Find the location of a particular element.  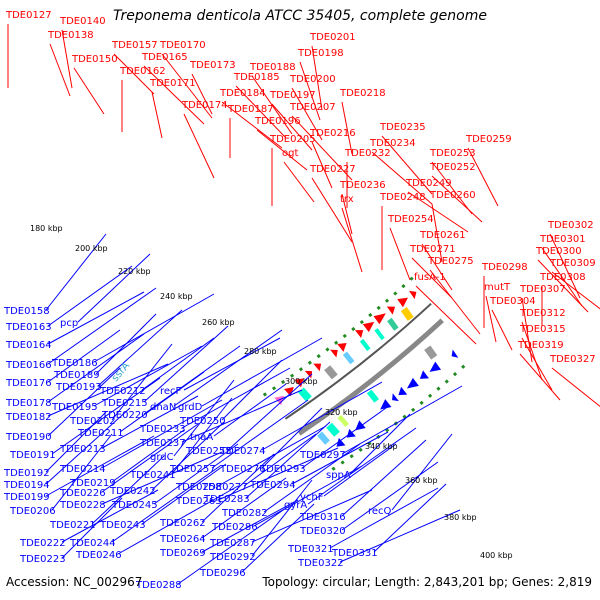

plus-gene-label: TDE0271 is located at coordinates (432, 249).